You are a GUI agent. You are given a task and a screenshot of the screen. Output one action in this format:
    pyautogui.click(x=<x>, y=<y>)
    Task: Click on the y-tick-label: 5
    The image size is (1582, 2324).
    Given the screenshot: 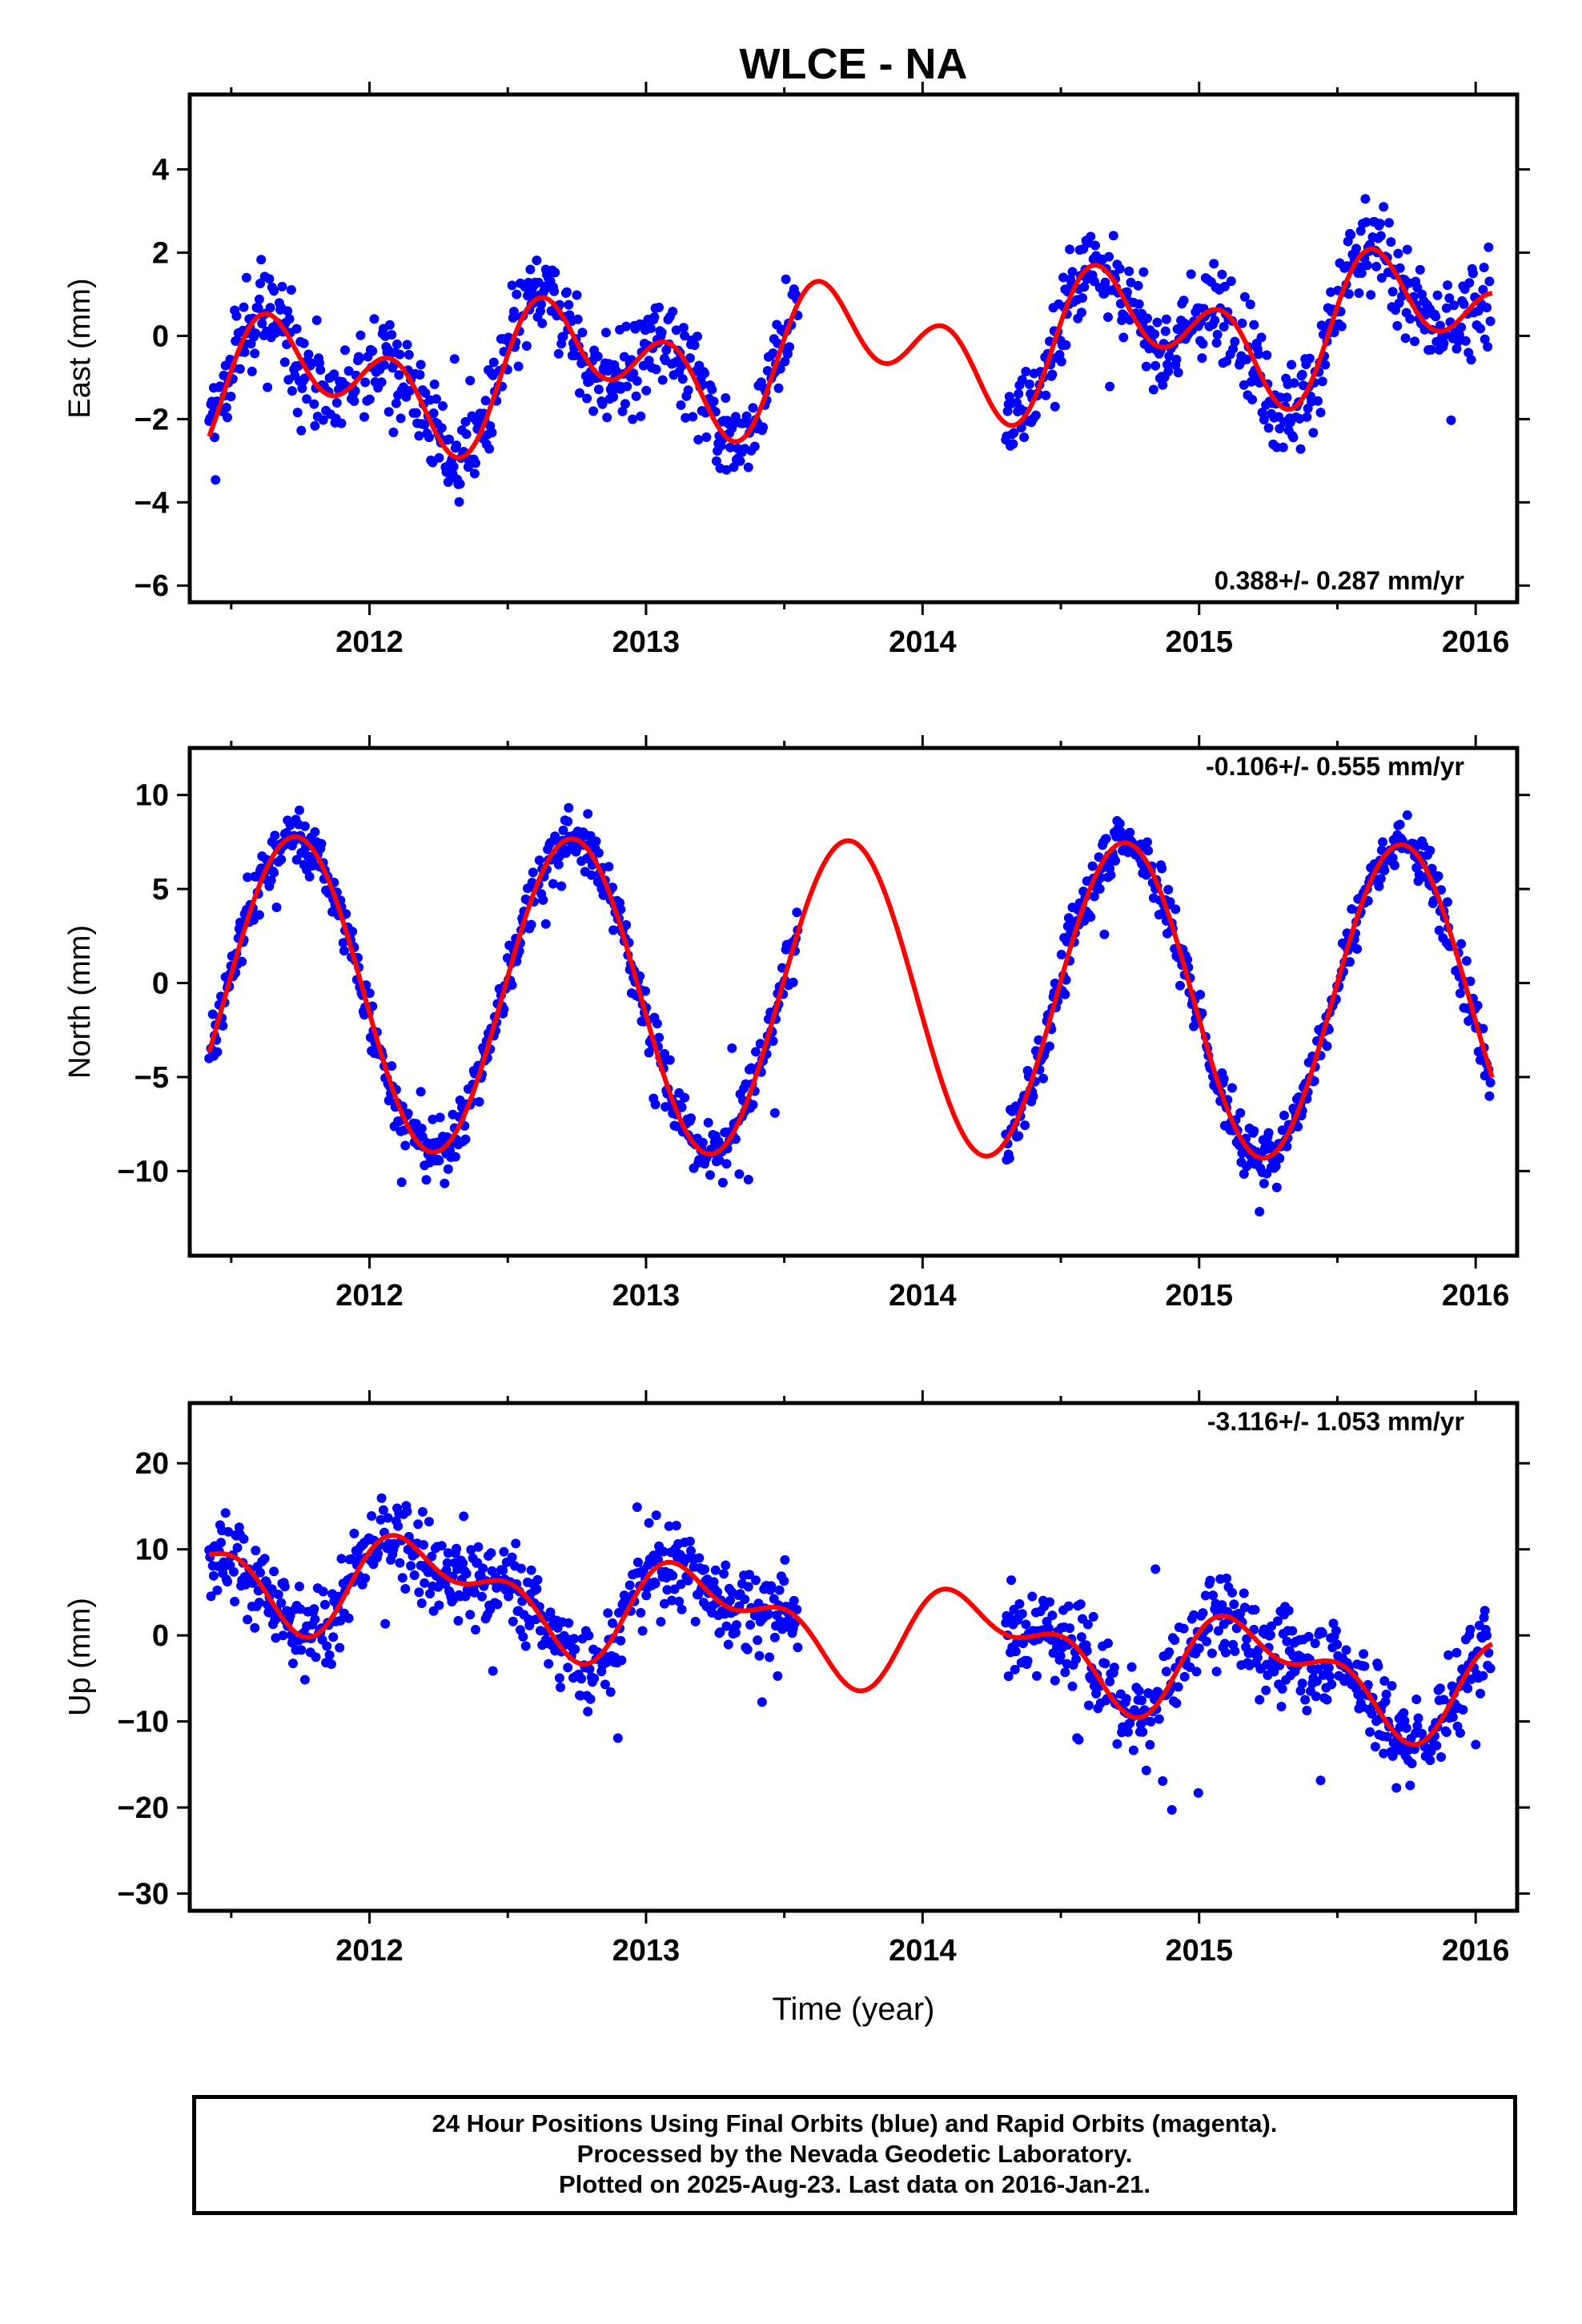 What is the action you would take?
    pyautogui.click(x=161, y=890)
    